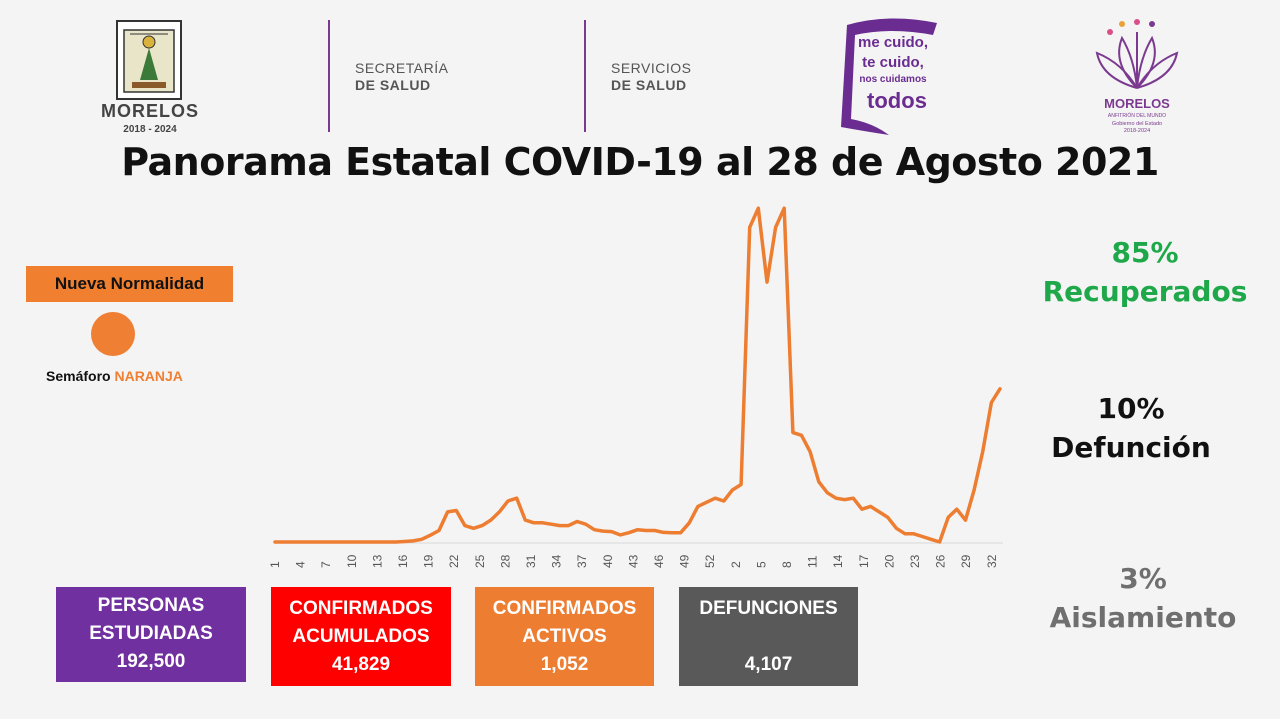 The width and height of the screenshot is (1280, 719). I want to click on morelos-shield-logo, so click(149, 60).